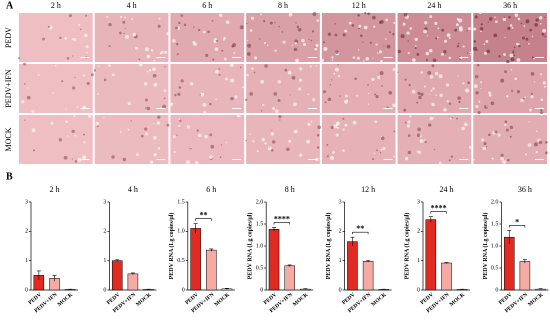 The height and width of the screenshot is (322, 550). Describe the element at coordinates (406, 246) in the screenshot. I see `y-axis-label: PEDV RNA (Lg copies/μl)` at that location.